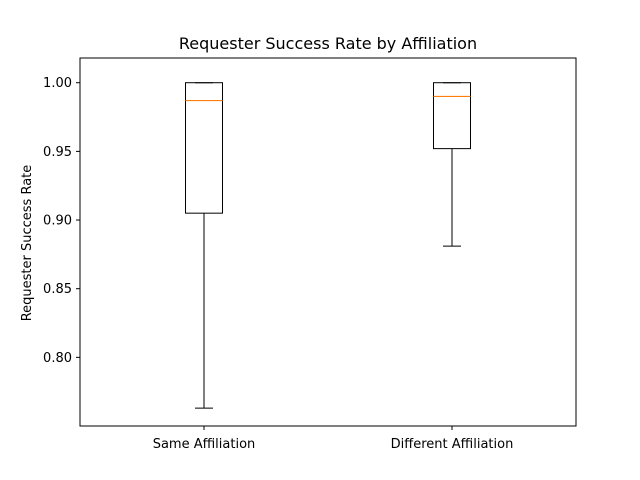 This screenshot has width=640, height=480. I want to click on x-tick-label: Same Affiliation, so click(204, 444).